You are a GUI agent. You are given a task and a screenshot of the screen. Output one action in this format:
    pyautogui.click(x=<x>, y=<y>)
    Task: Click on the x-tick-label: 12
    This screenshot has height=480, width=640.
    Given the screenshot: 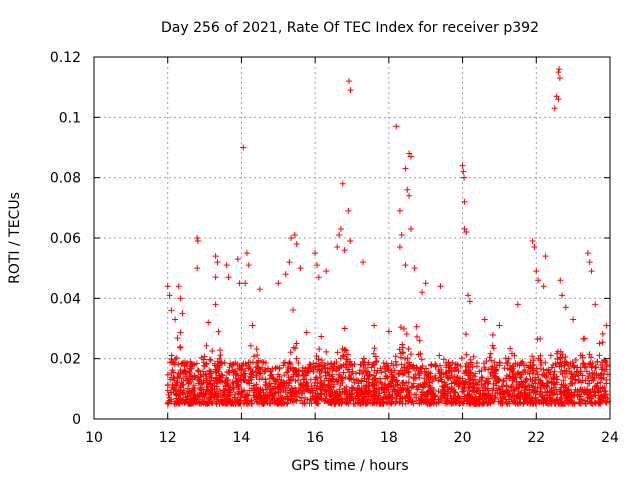 What is the action you would take?
    pyautogui.click(x=168, y=438)
    